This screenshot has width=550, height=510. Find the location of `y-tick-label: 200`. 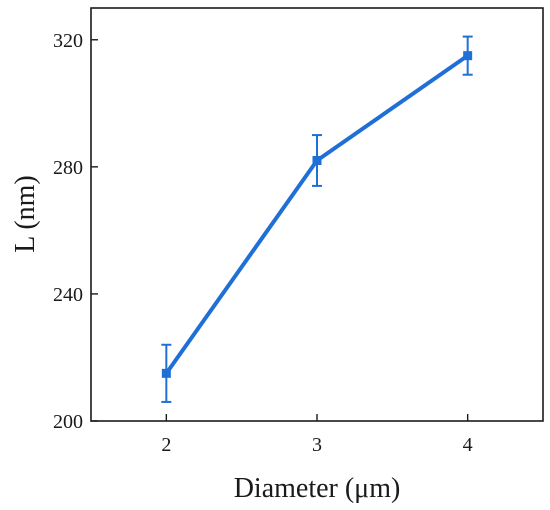

y-tick-label: 200 is located at coordinates (68, 422).